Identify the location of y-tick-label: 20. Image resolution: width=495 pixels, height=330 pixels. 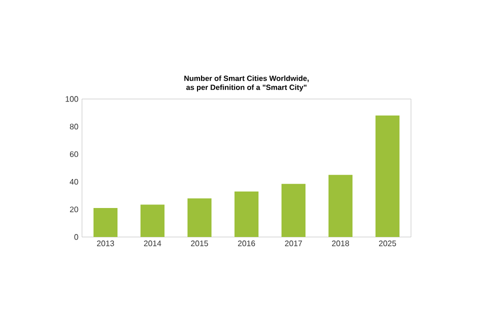
(74, 209).